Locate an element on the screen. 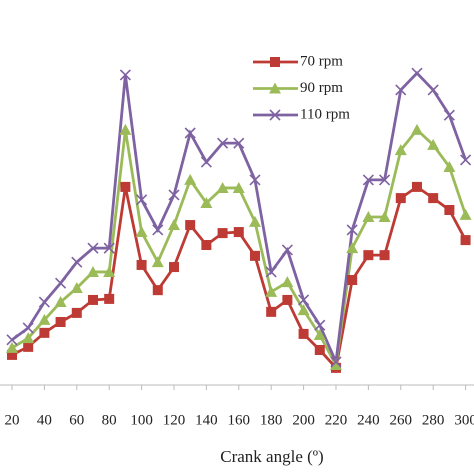 The height and width of the screenshot is (474, 474). legend-label: 110 rpm is located at coordinates (325, 114).